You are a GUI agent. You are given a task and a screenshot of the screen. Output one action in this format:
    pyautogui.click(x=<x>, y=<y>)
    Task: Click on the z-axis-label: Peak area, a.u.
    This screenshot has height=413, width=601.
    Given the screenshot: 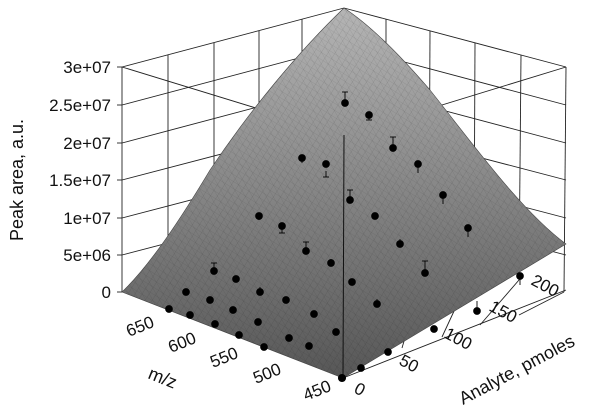 What is the action you would take?
    pyautogui.click(x=17, y=180)
    